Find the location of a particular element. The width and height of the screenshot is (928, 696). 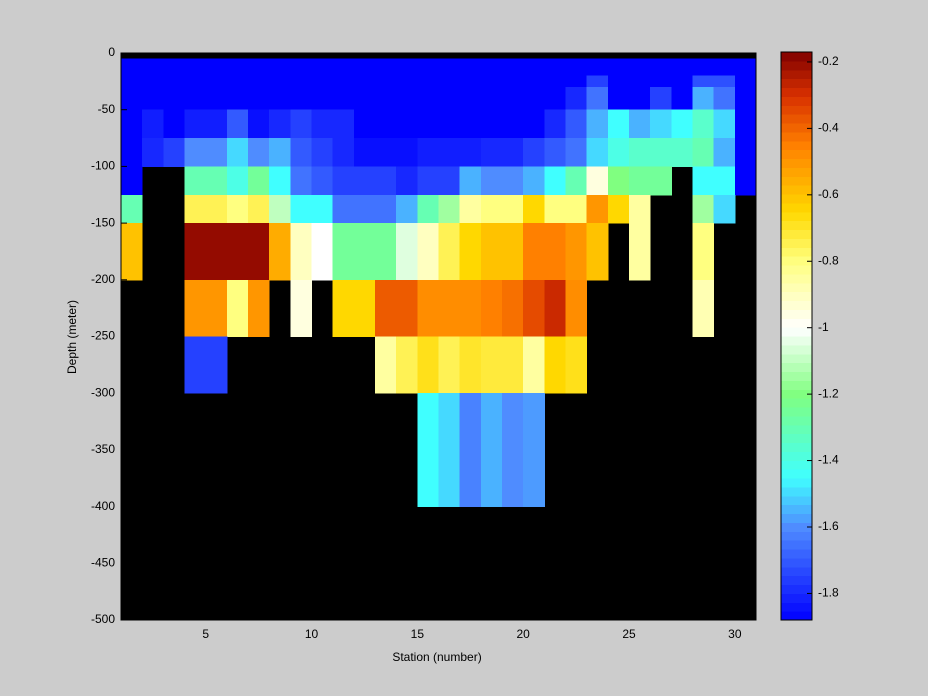

y-axis-label: Depth (meter) is located at coordinates (72, 337).